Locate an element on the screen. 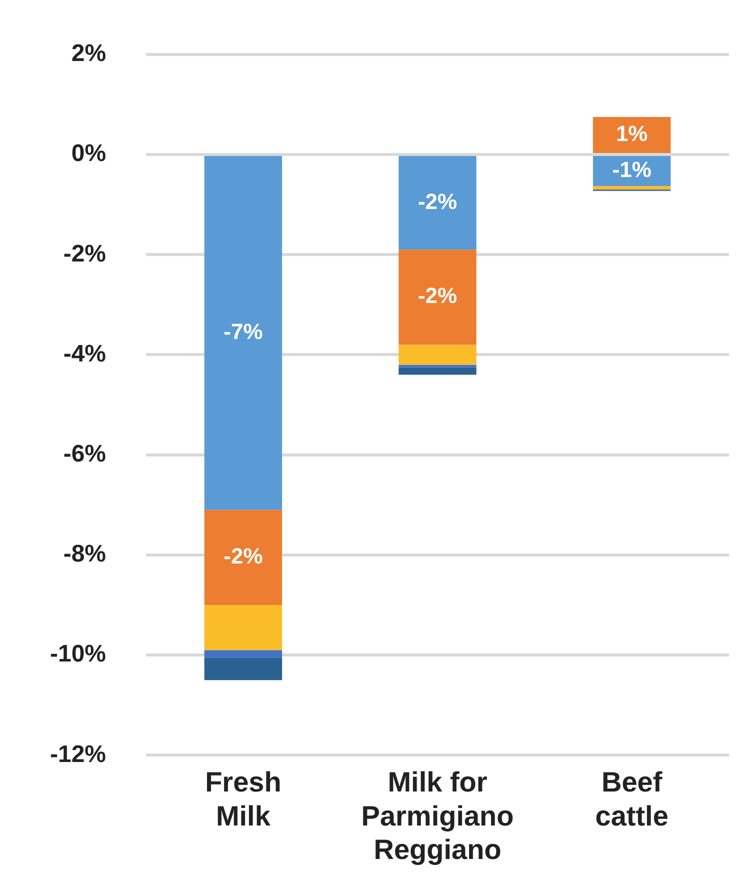 The height and width of the screenshot is (890, 749). x-tick-label: Beef cattle is located at coordinates (631, 799).